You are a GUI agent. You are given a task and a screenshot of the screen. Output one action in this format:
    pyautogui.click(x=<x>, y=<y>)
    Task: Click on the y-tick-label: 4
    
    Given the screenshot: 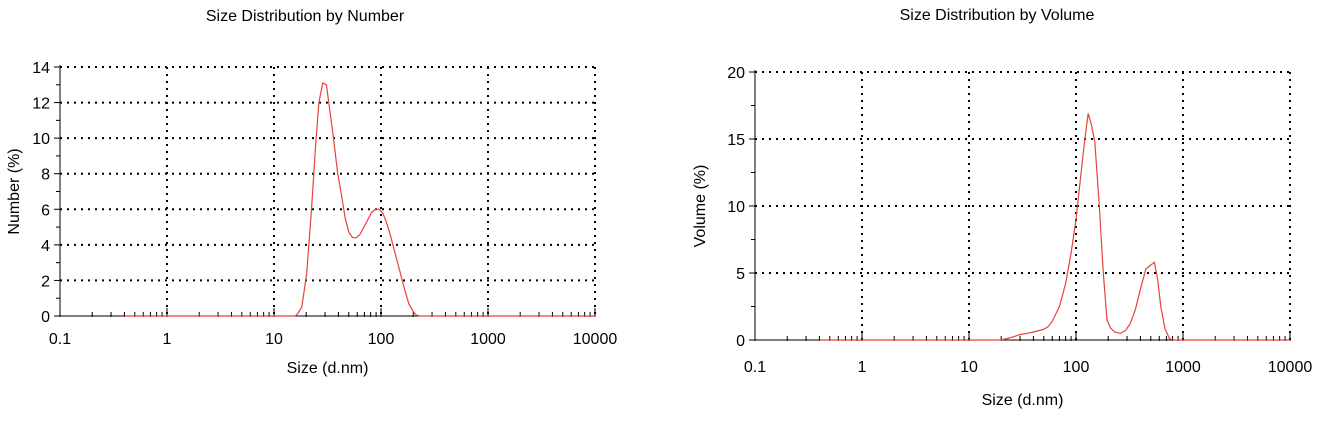 What is the action you would take?
    pyautogui.click(x=45, y=246)
    